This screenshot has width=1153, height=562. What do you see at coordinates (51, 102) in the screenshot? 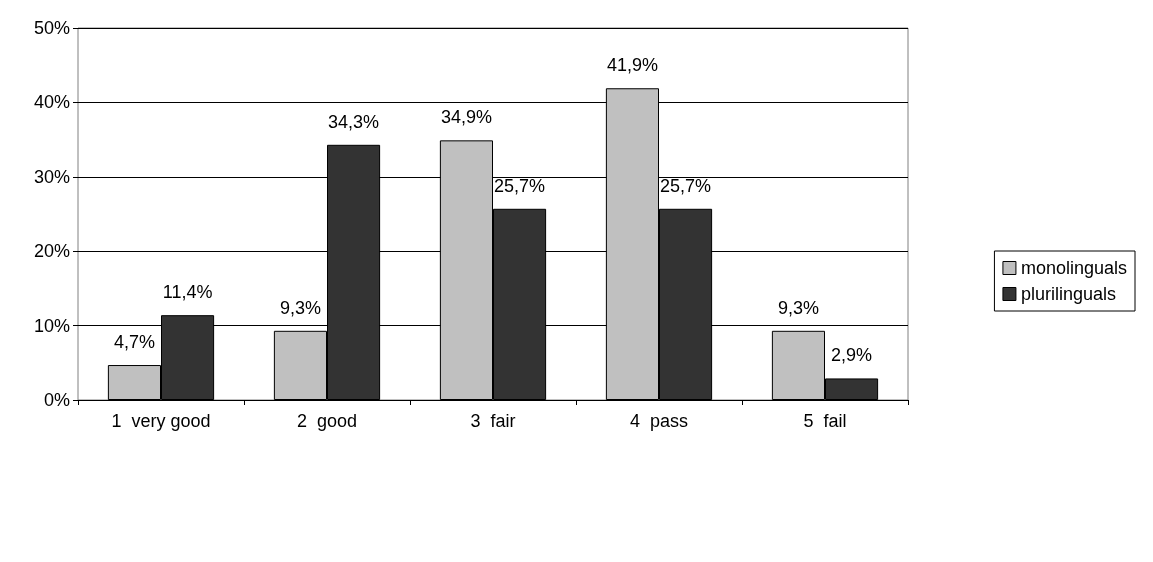
I see `y-tick-label: 40%` at bounding box center [51, 102].